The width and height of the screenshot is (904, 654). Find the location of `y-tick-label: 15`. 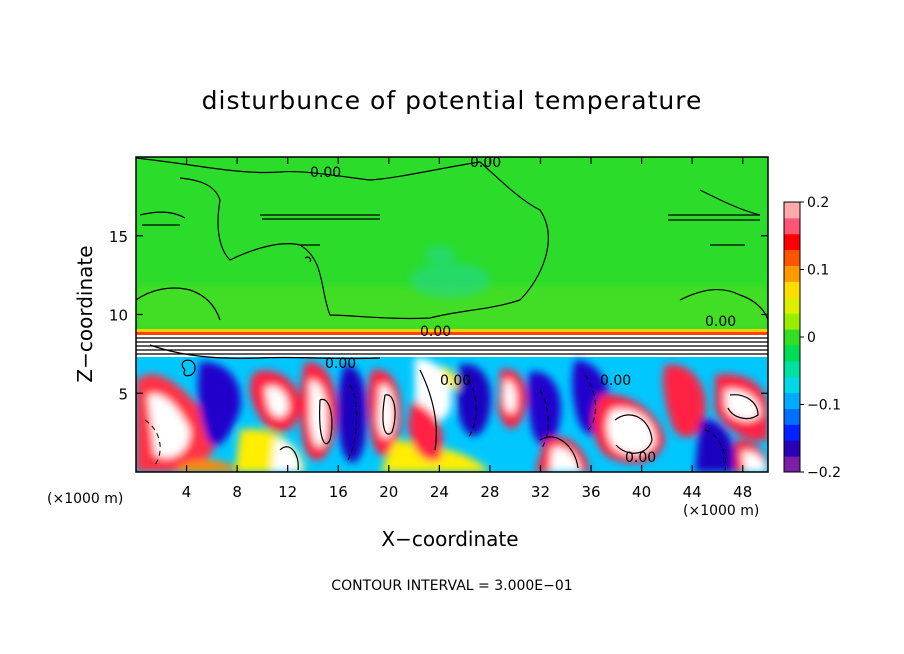

y-tick-label: 15 is located at coordinates (118, 237).